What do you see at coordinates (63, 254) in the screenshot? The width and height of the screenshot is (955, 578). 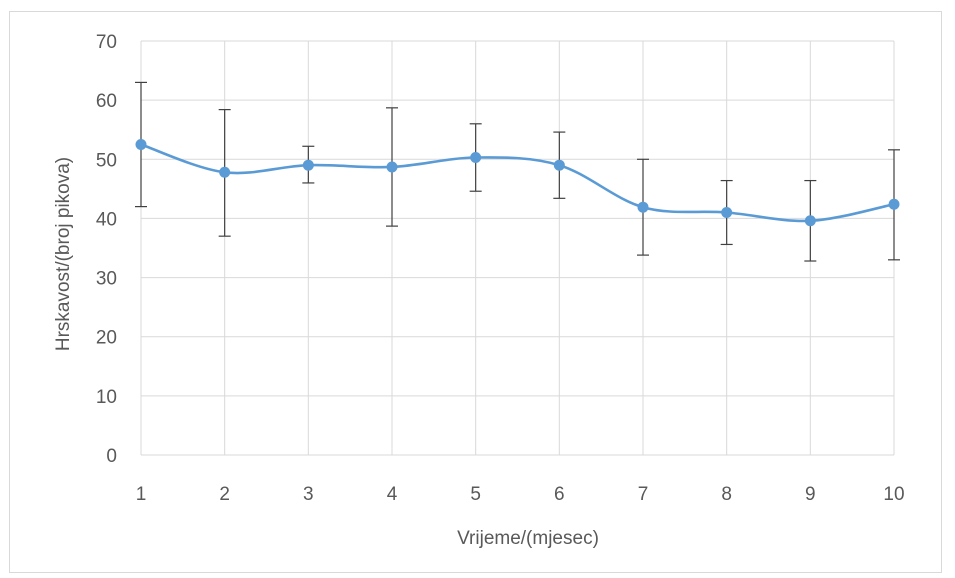 I see `y-axis-label: Hrskavost/(broj pikova)` at bounding box center [63, 254].